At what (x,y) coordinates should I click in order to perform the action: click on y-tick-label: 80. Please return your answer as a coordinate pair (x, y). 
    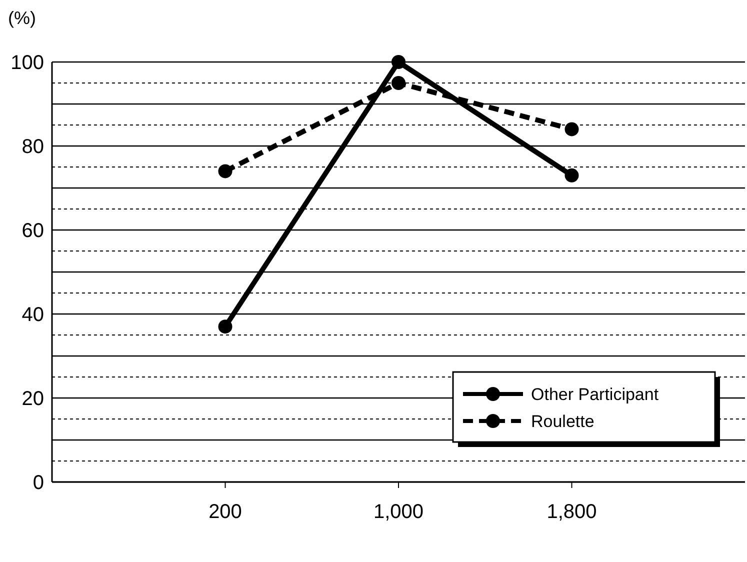
    Looking at the image, I should click on (33, 147).